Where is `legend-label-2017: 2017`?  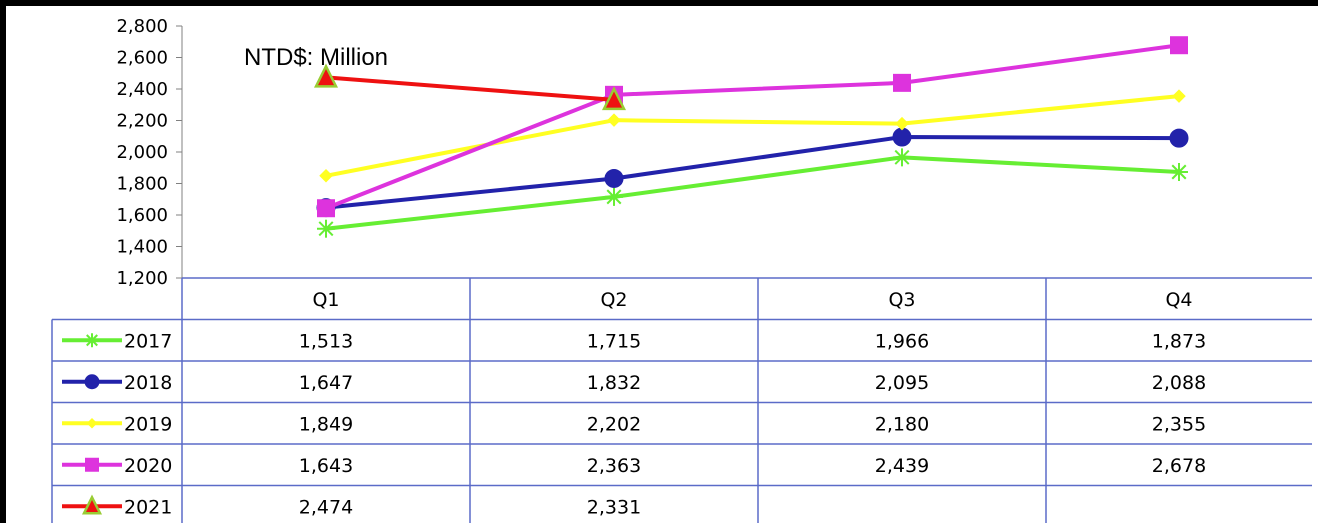
legend-label-2017: 2017 is located at coordinates (148, 341).